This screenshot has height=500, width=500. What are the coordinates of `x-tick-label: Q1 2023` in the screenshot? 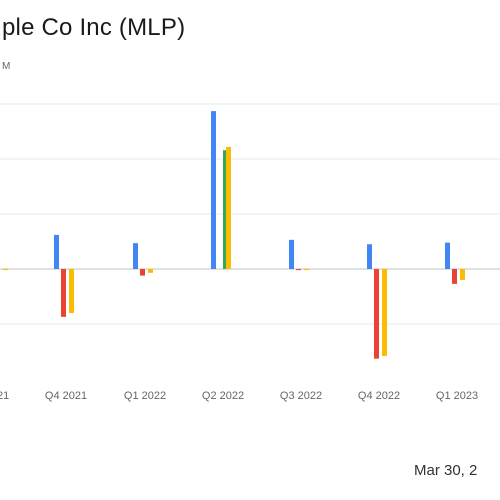 It's located at (457, 396).